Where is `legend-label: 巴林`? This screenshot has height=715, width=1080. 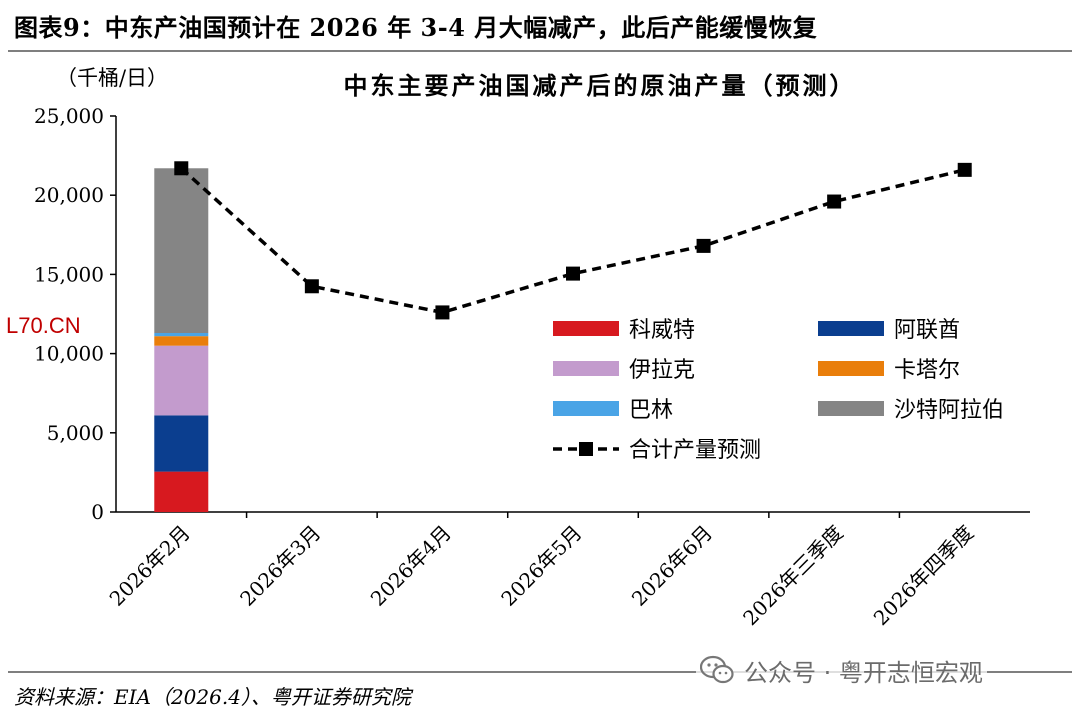
legend-label: 巴林 is located at coordinates (651, 410).